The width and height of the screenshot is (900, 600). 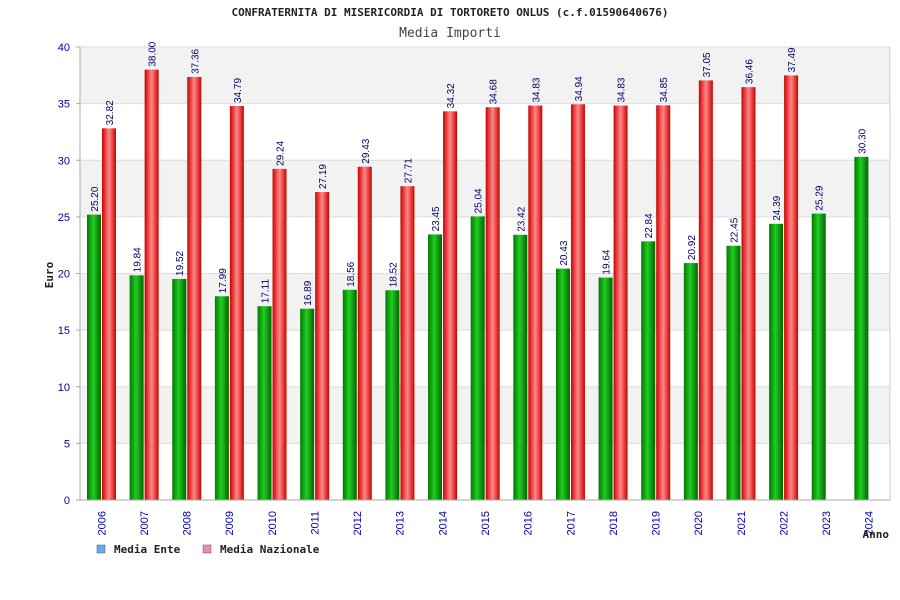 I want to click on value-label: 19.52, so click(x=180, y=262).